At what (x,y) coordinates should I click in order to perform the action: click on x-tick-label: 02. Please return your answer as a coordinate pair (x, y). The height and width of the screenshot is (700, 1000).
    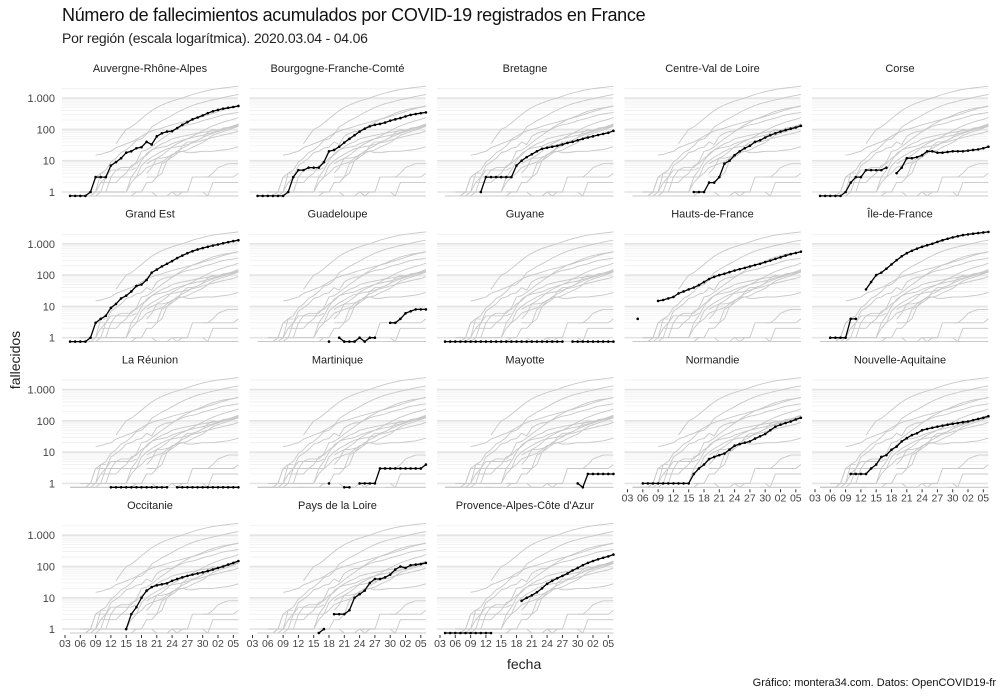
    Looking at the image, I should click on (218, 644).